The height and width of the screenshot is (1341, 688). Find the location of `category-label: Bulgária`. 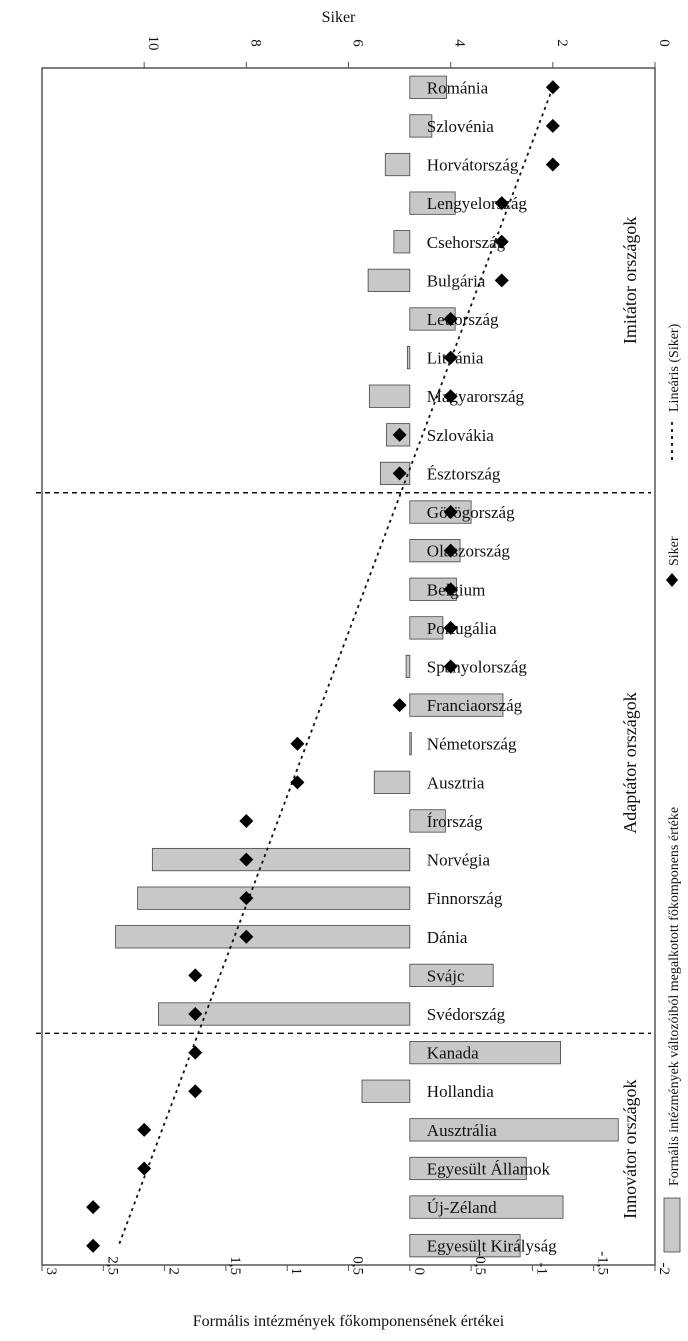

category-label: Bulgária is located at coordinates (456, 280).